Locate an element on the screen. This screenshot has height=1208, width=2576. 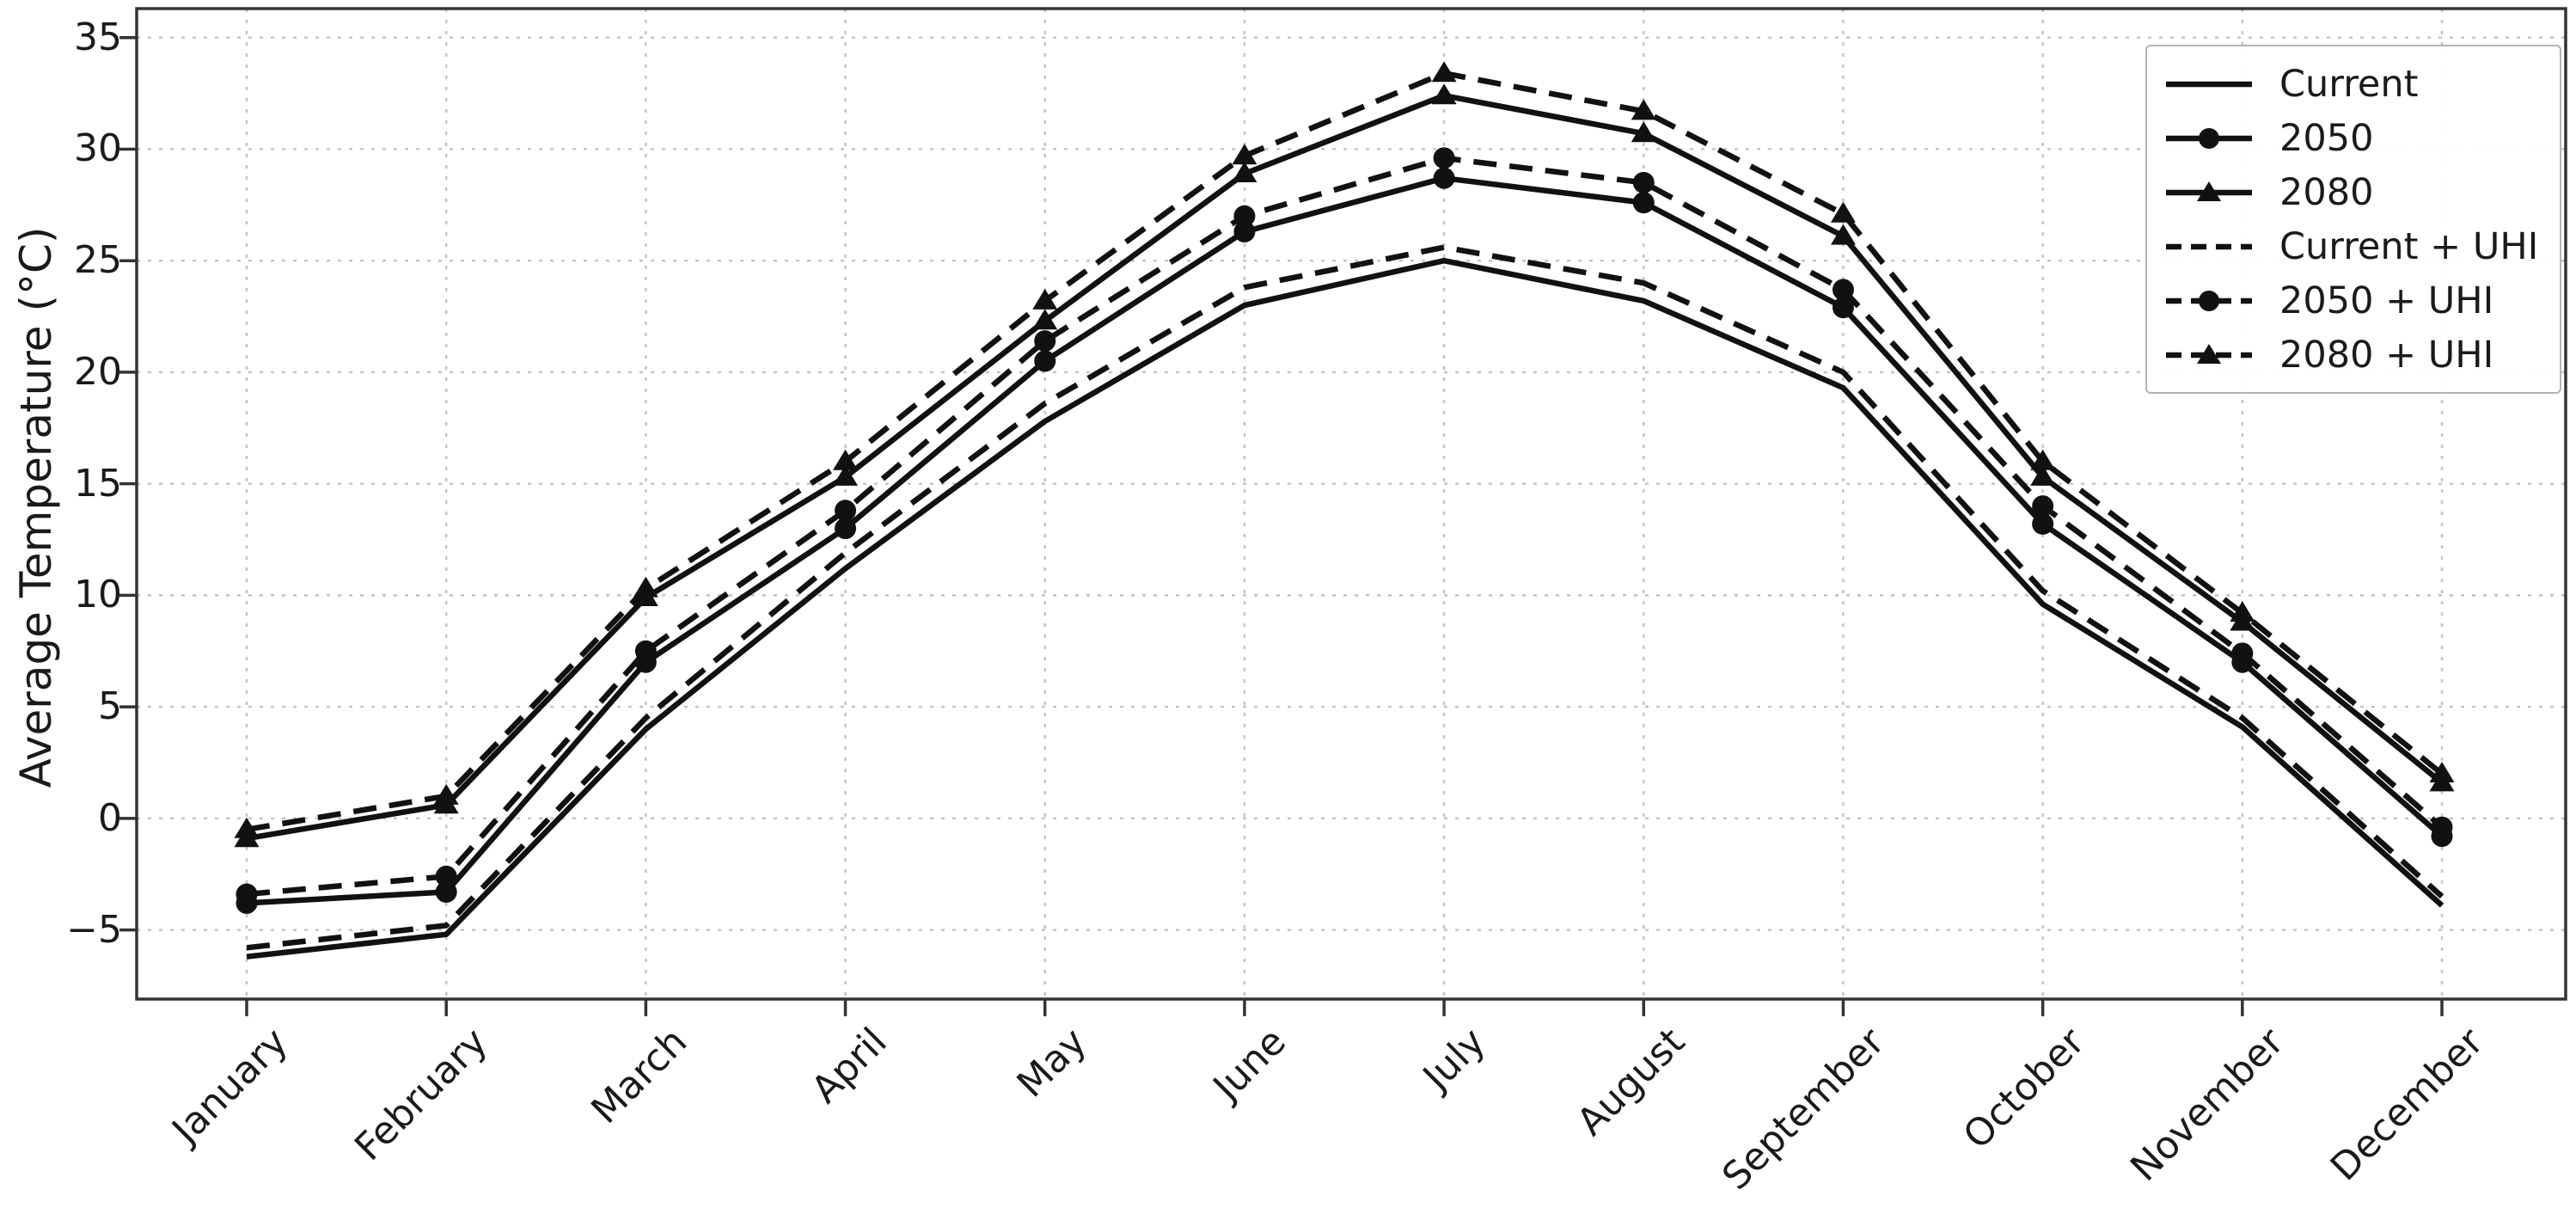
legend-label: 2050 + UHI is located at coordinates (2386, 300).